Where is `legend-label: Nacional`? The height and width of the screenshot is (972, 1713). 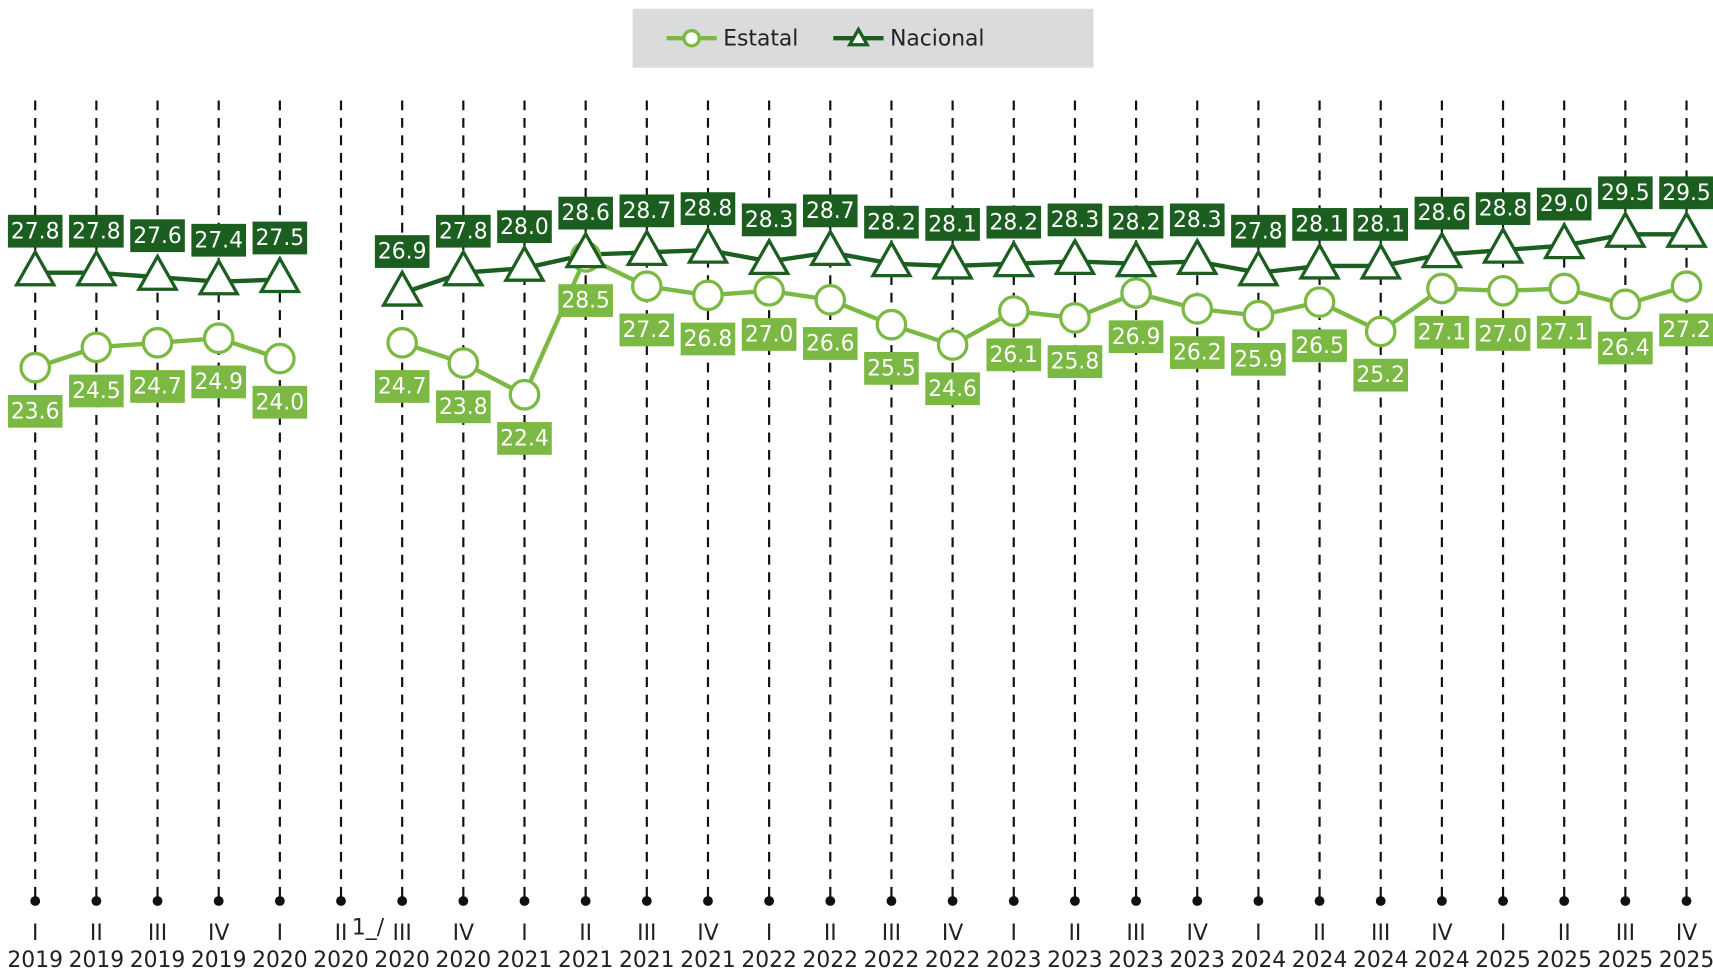 legend-label: Nacional is located at coordinates (937, 38).